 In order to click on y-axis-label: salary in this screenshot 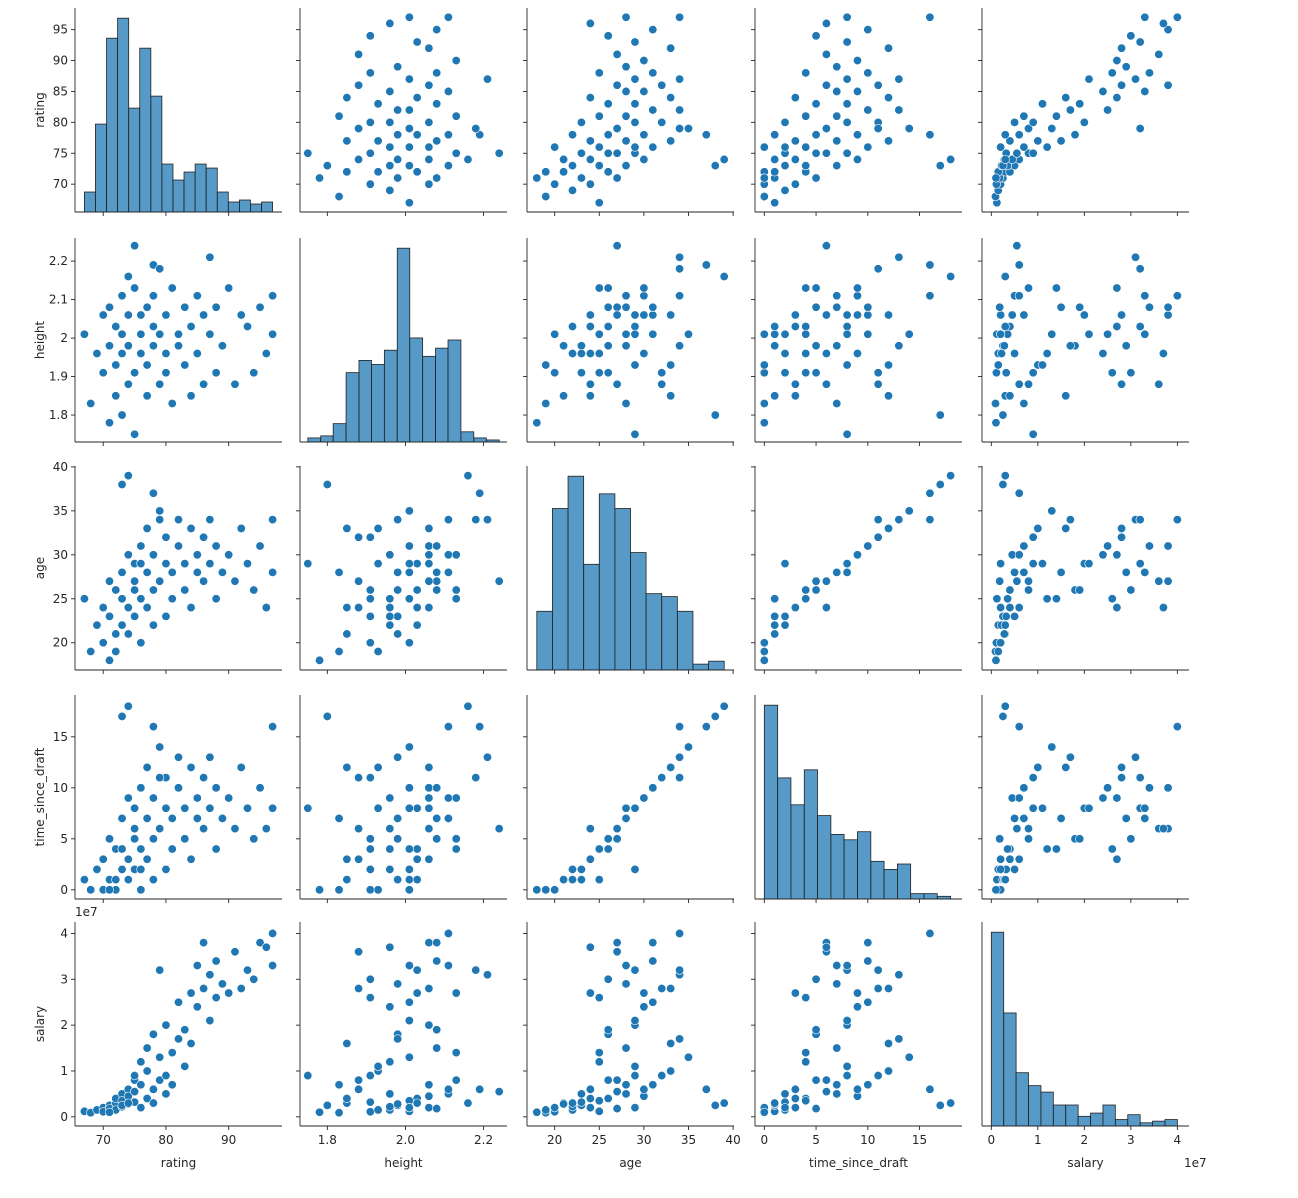, I will do `click(40, 1024)`.